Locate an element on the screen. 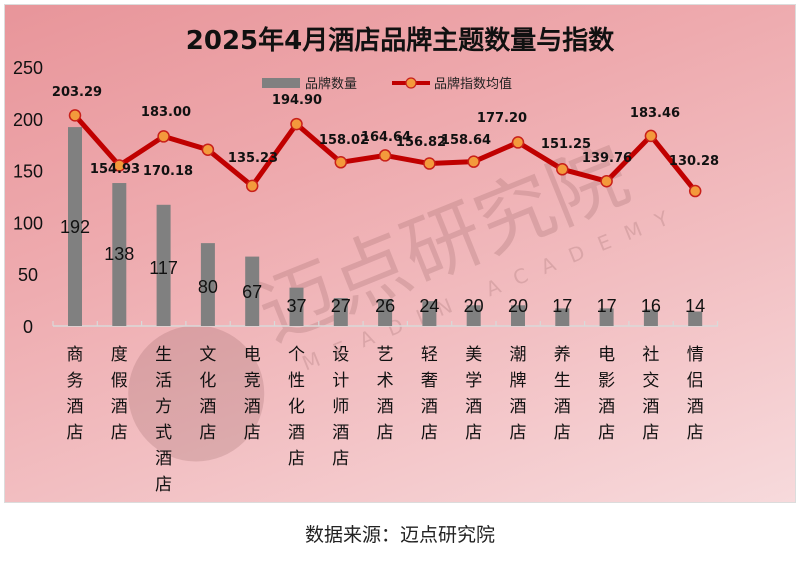 This screenshot has width=800, height=564. category-label-char: 艺 is located at coordinates (385, 355).